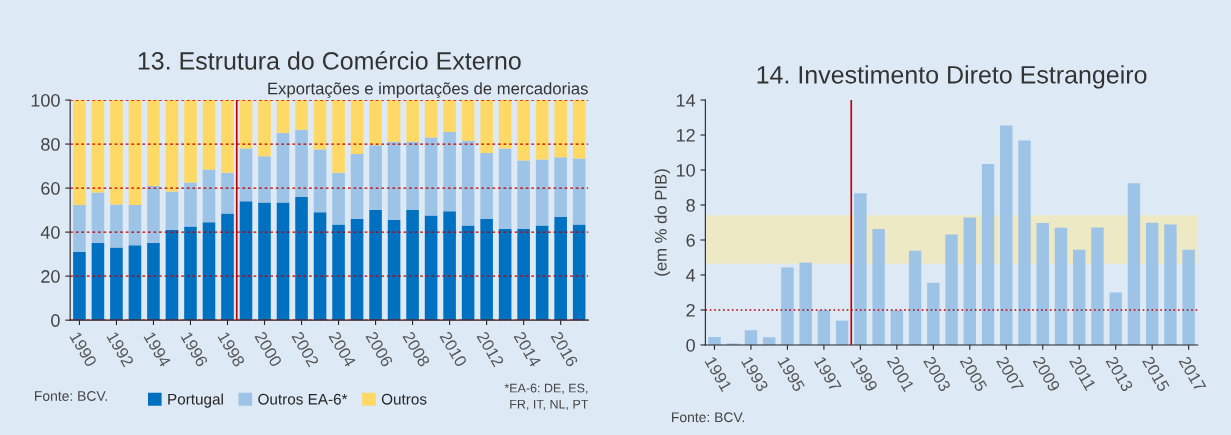  I want to click on chart-title: 14. Investimento Direto Estrangeiro, so click(952, 77).